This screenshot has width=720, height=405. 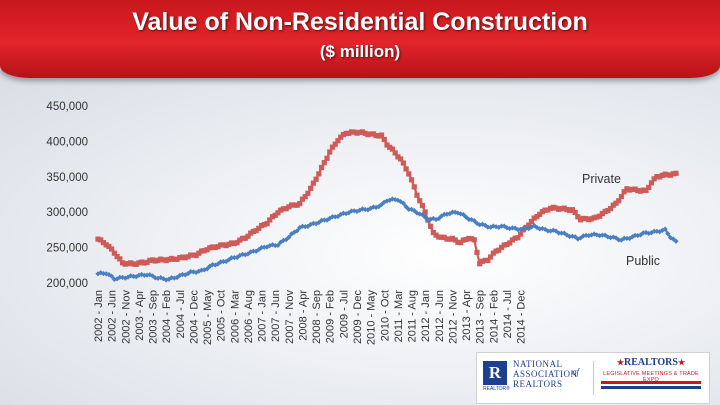 I want to click on y-tick-label: 300,000, so click(x=67, y=213).